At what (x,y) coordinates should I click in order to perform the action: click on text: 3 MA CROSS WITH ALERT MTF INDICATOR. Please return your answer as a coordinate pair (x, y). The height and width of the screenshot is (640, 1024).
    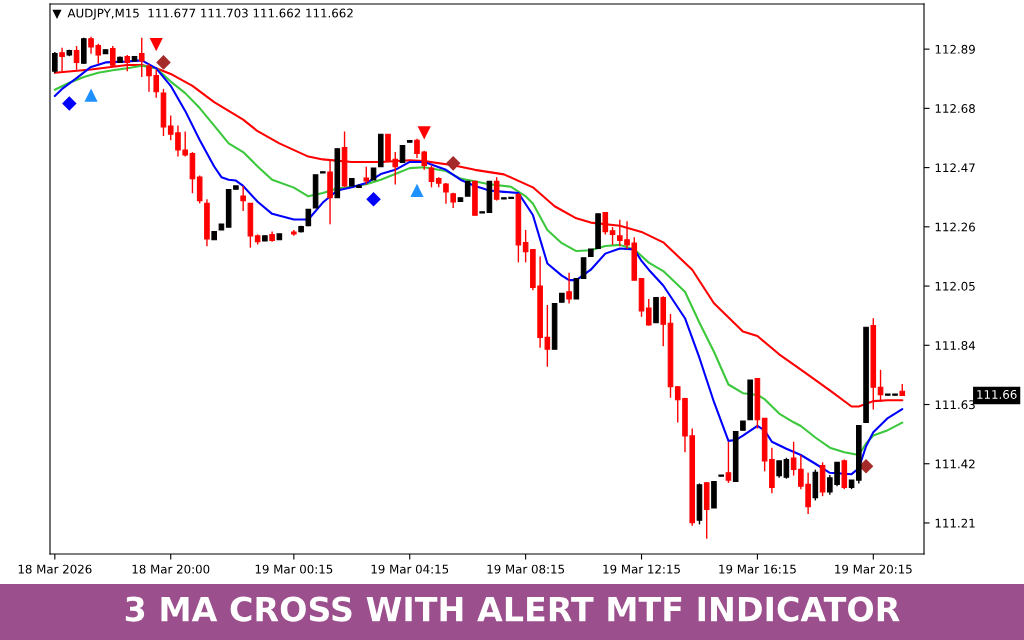
    Looking at the image, I should click on (512, 609).